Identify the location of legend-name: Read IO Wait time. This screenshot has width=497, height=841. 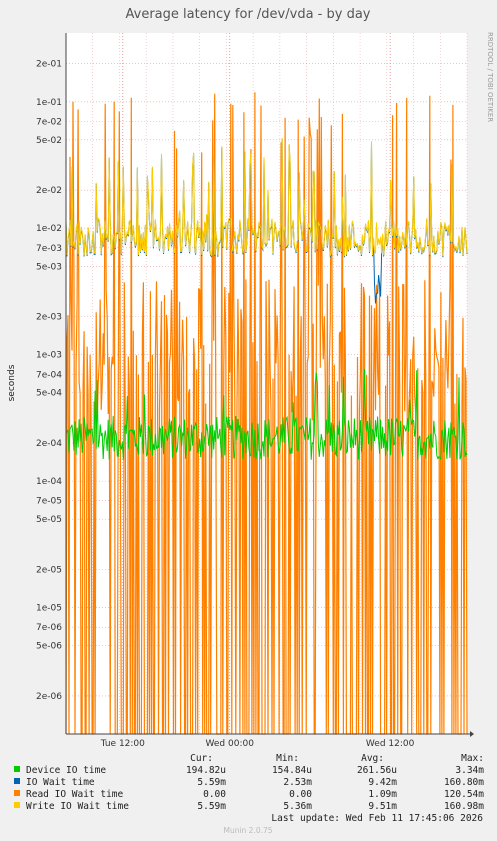
(75, 794).